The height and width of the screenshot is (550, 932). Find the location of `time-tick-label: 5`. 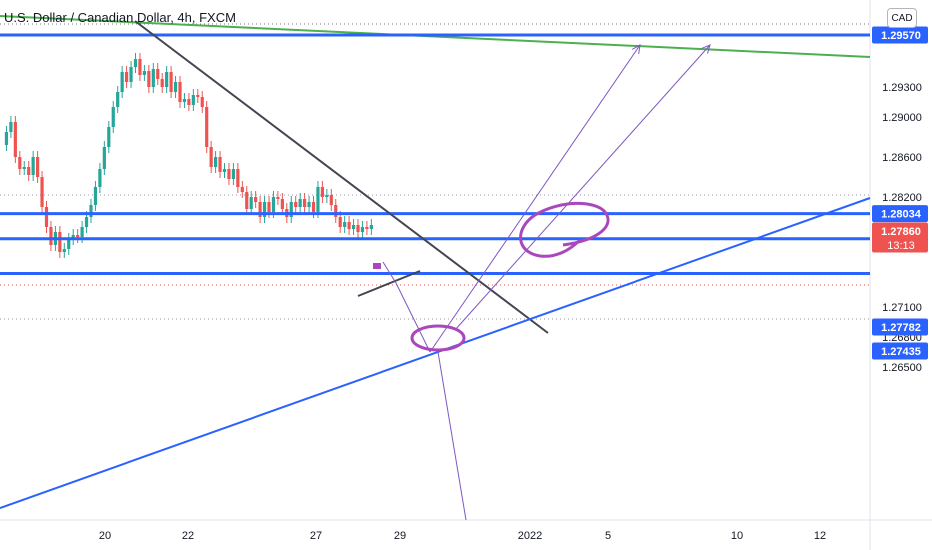

time-tick-label: 5 is located at coordinates (608, 536).